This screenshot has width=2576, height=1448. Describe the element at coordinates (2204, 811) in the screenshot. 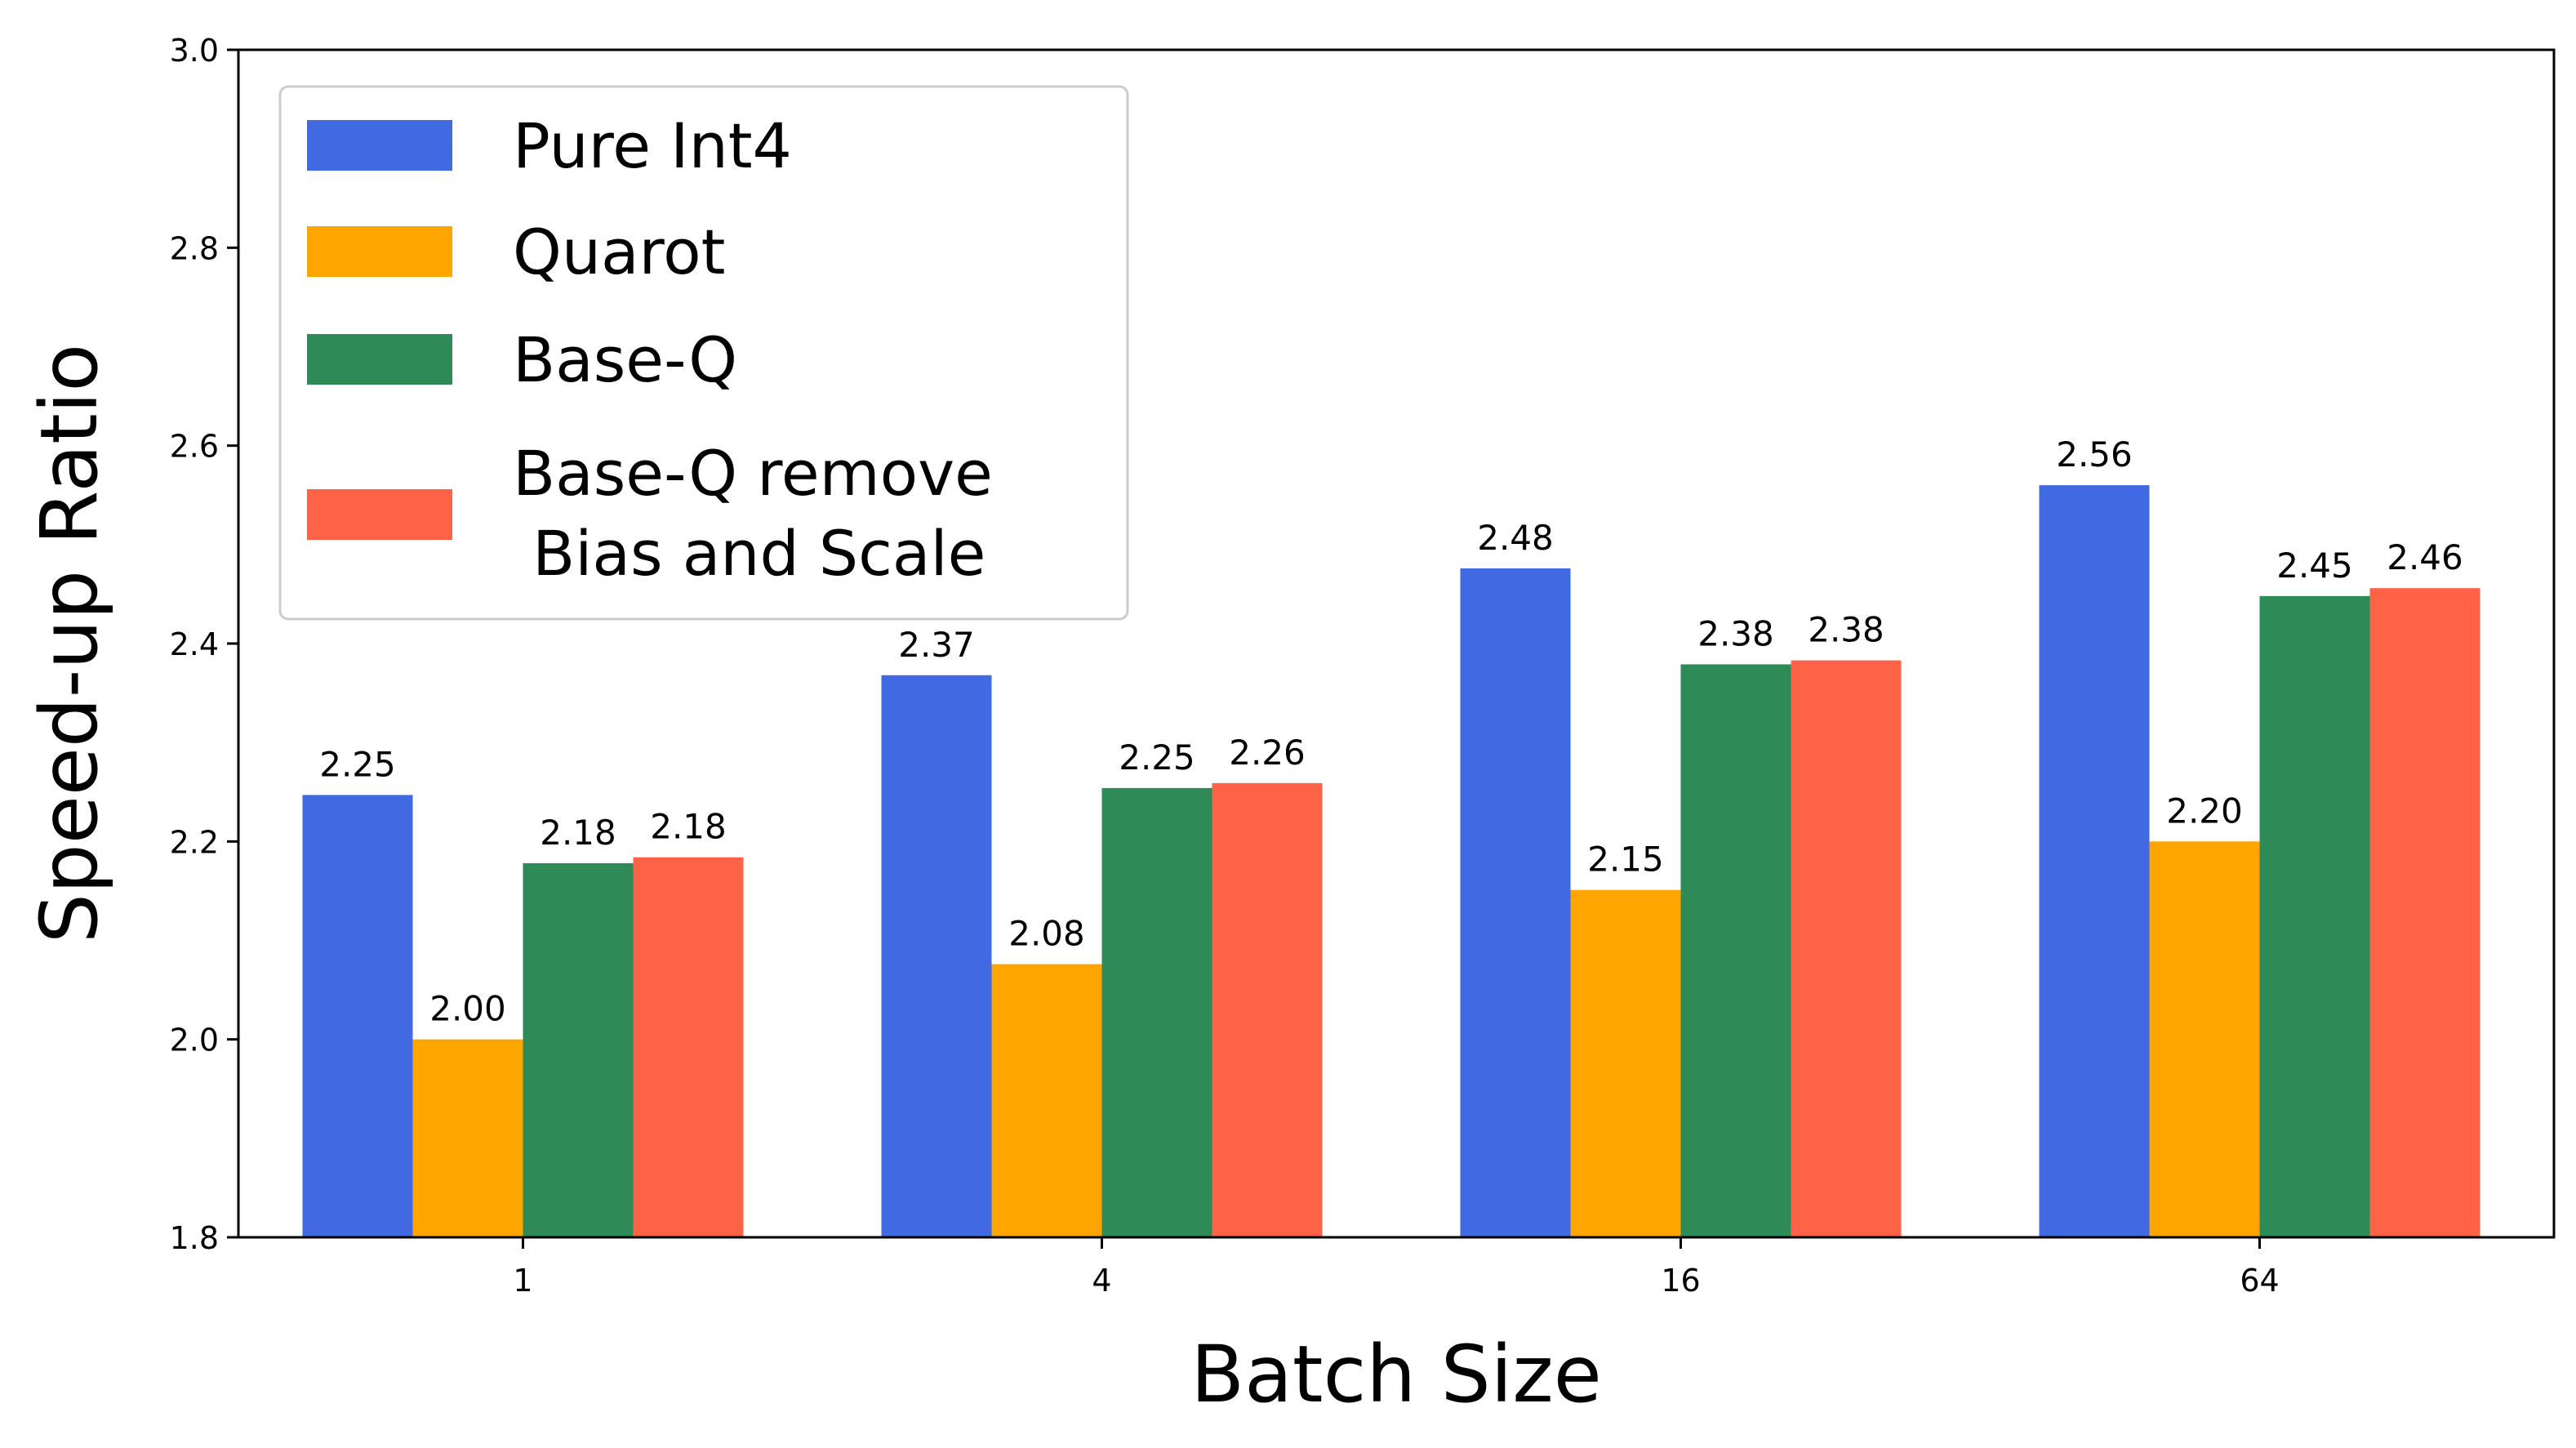

I see `bar-value-label: 2.20` at that location.